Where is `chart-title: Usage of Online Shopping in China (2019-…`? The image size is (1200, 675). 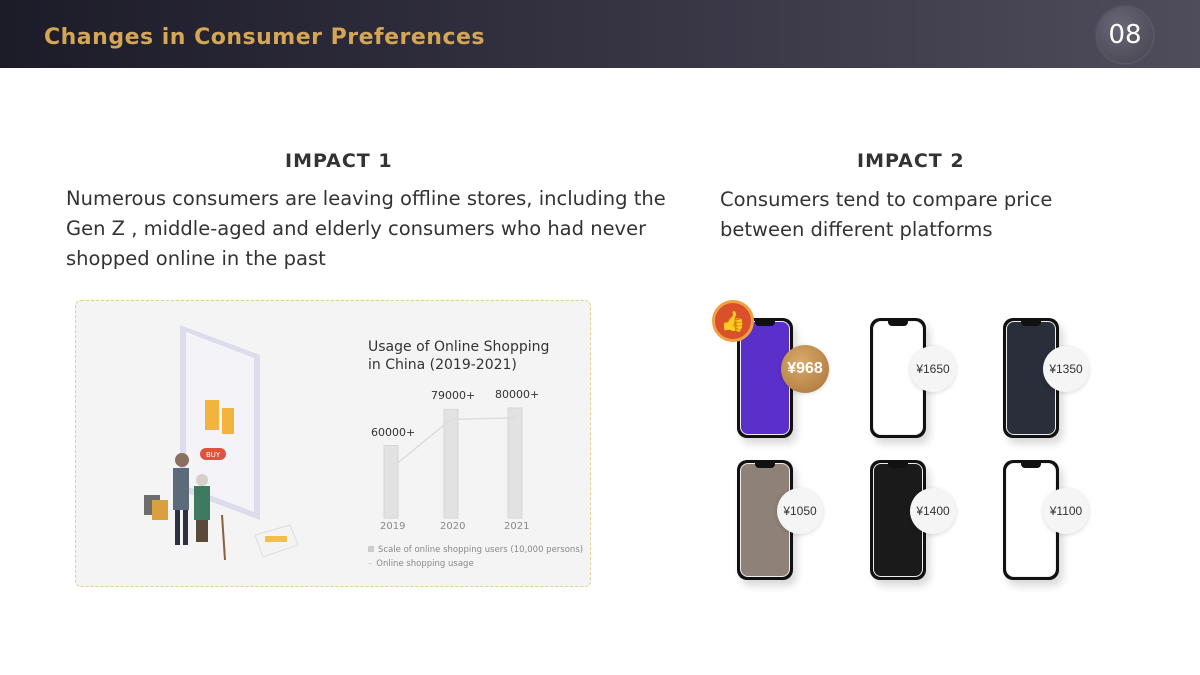
chart-title: Usage of Online Shopping in China (2019-… is located at coordinates (459, 356).